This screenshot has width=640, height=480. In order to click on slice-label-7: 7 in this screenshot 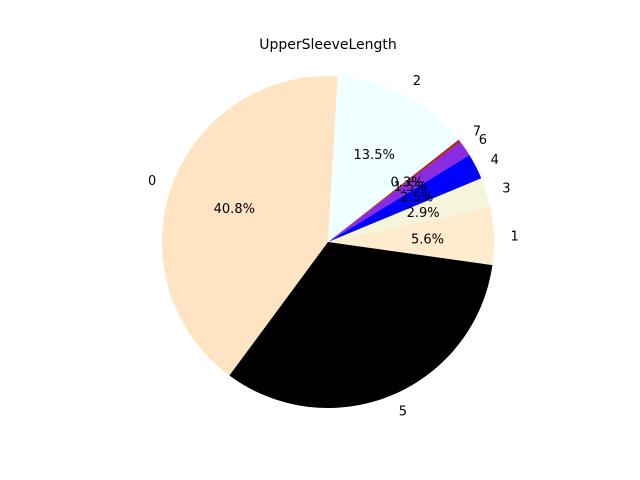, I will do `click(477, 132)`.